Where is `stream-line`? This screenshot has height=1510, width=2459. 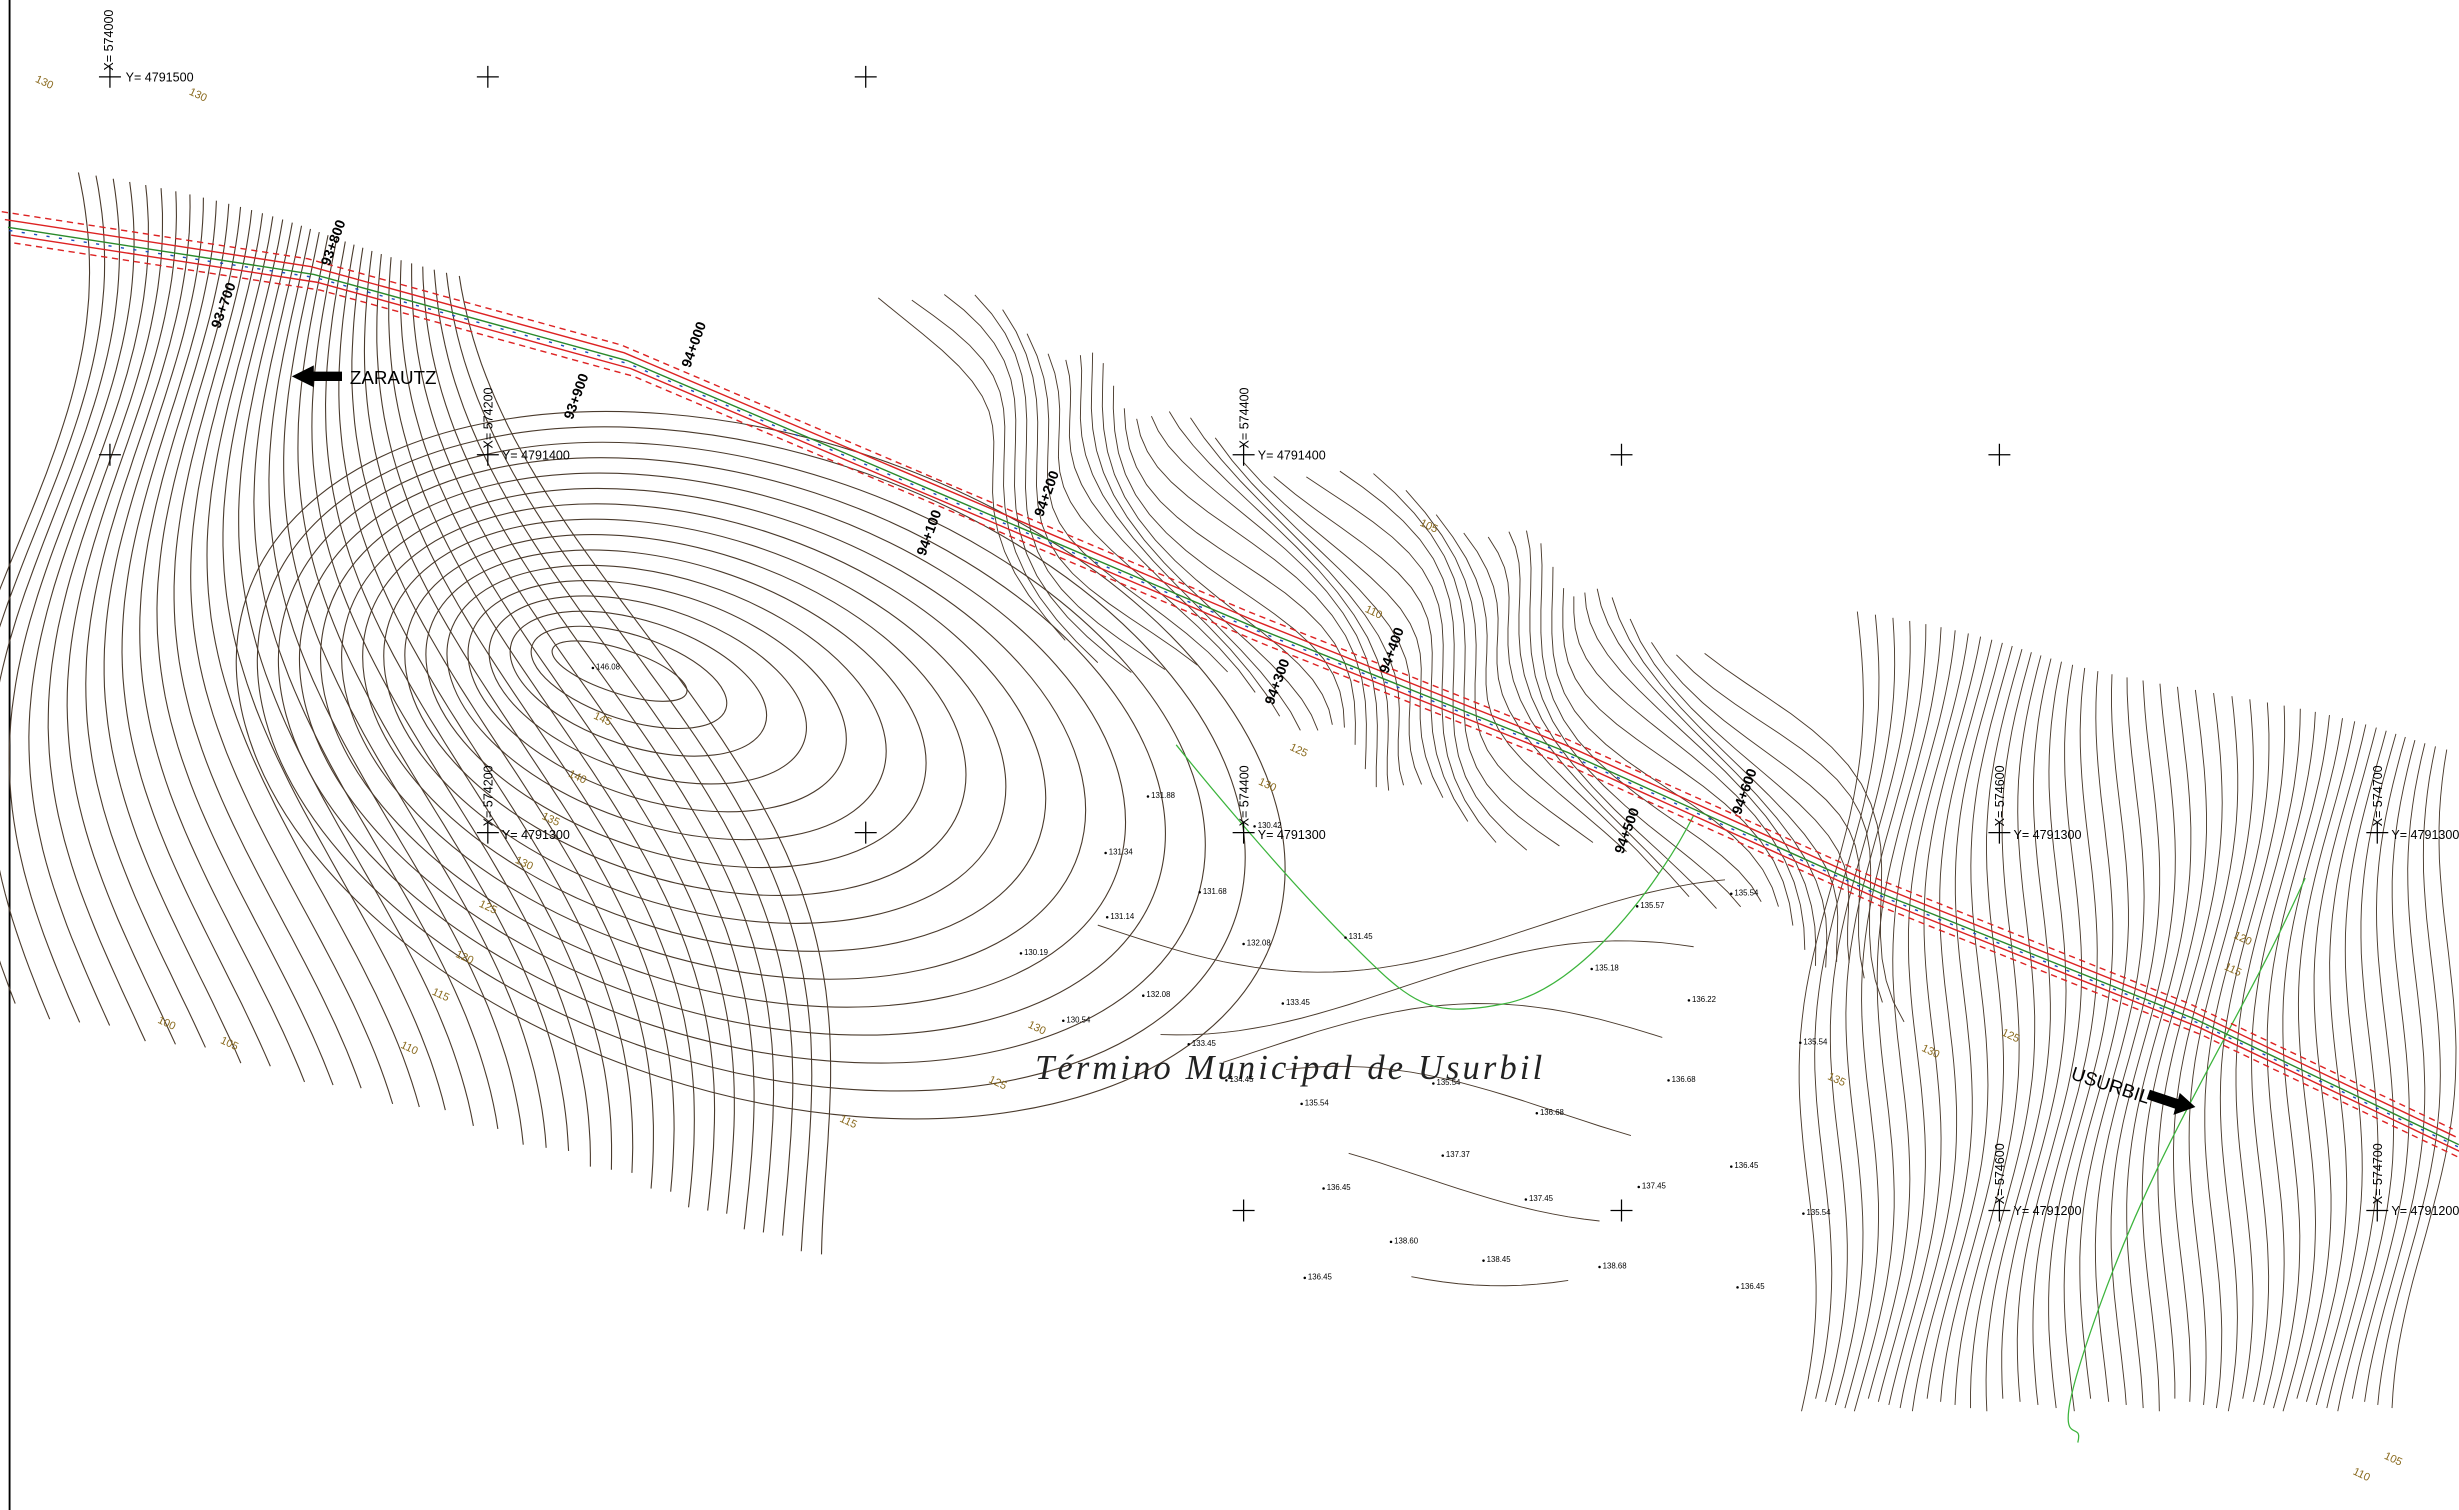 stream-line is located at coordinates (2186, 1160).